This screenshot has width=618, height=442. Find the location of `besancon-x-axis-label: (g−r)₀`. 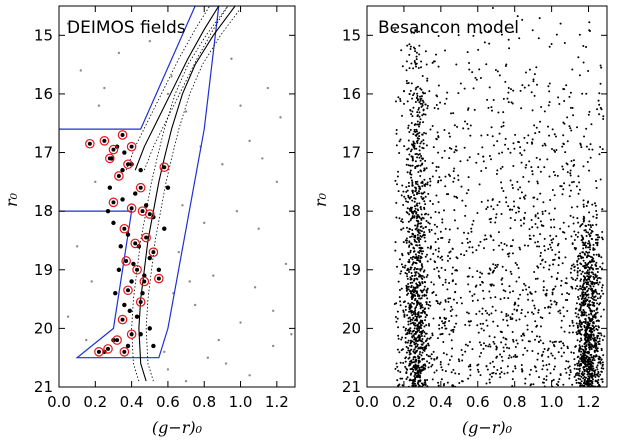

besancon-x-axis-label: (g−r)₀ is located at coordinates (487, 427).